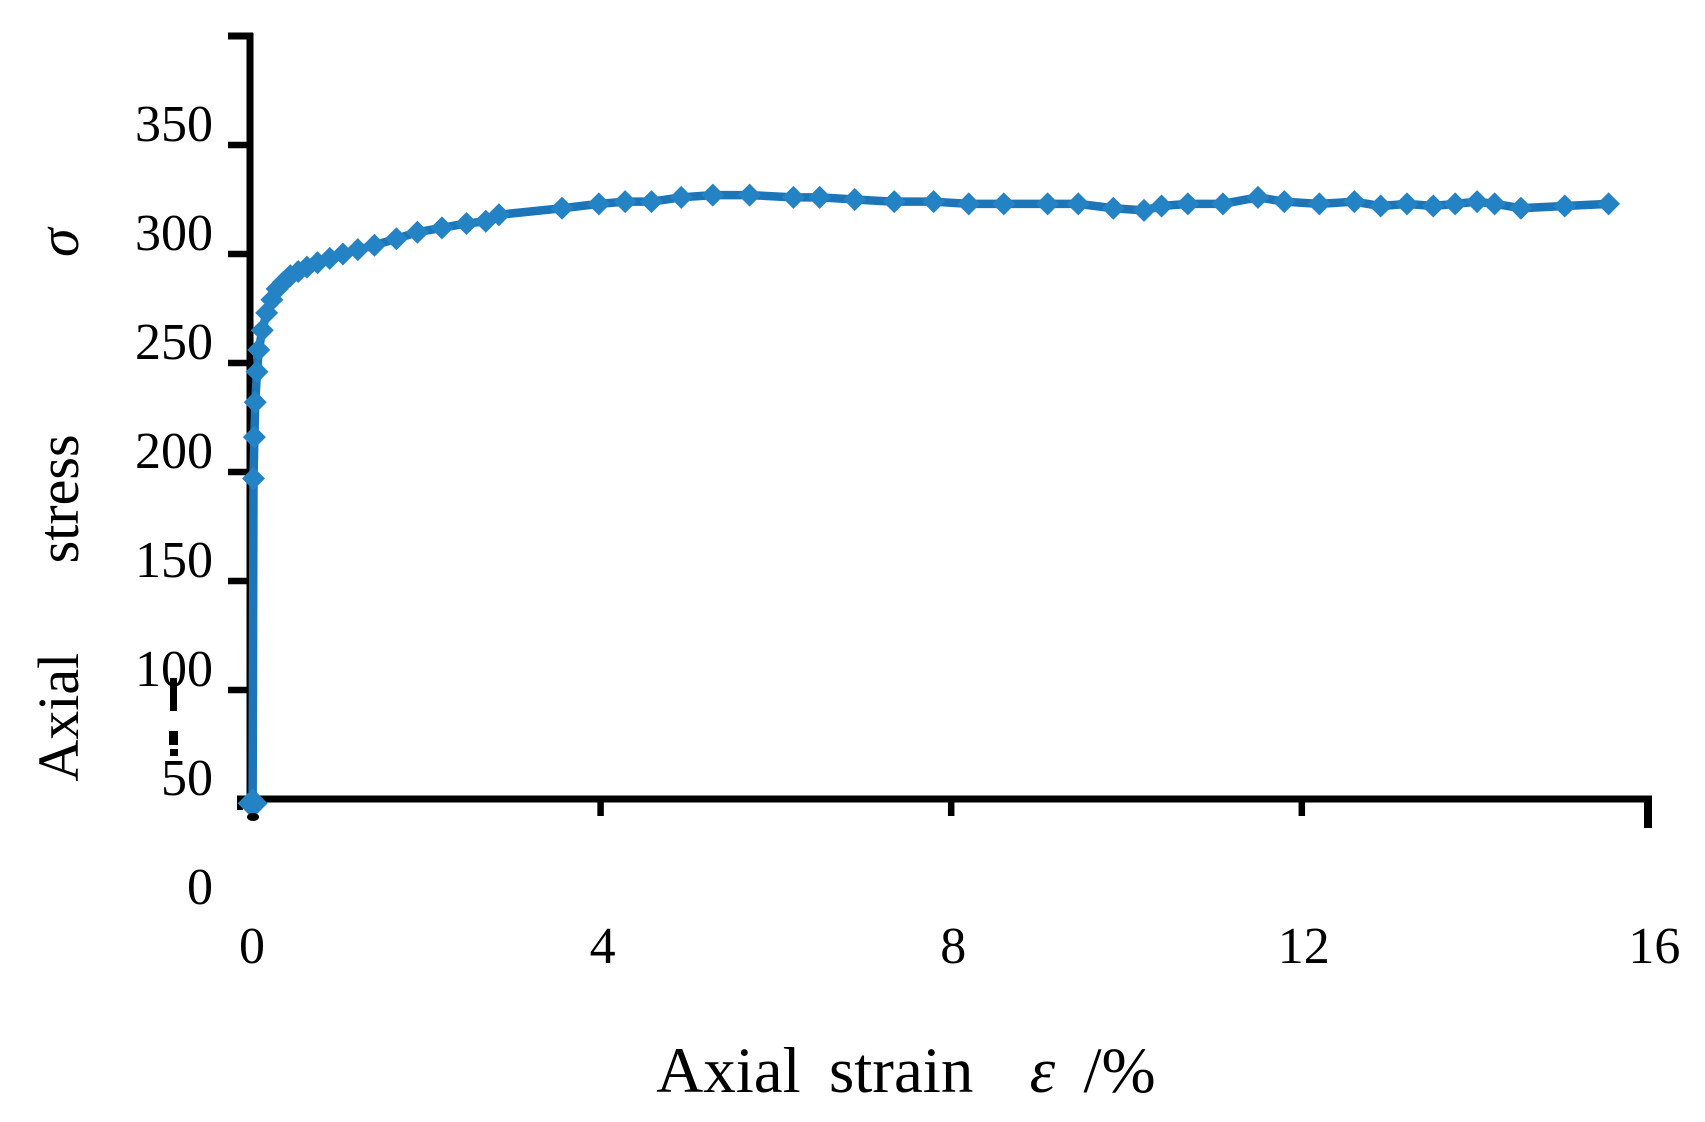  I want to click on y-tick-label: 150, so click(174, 560).